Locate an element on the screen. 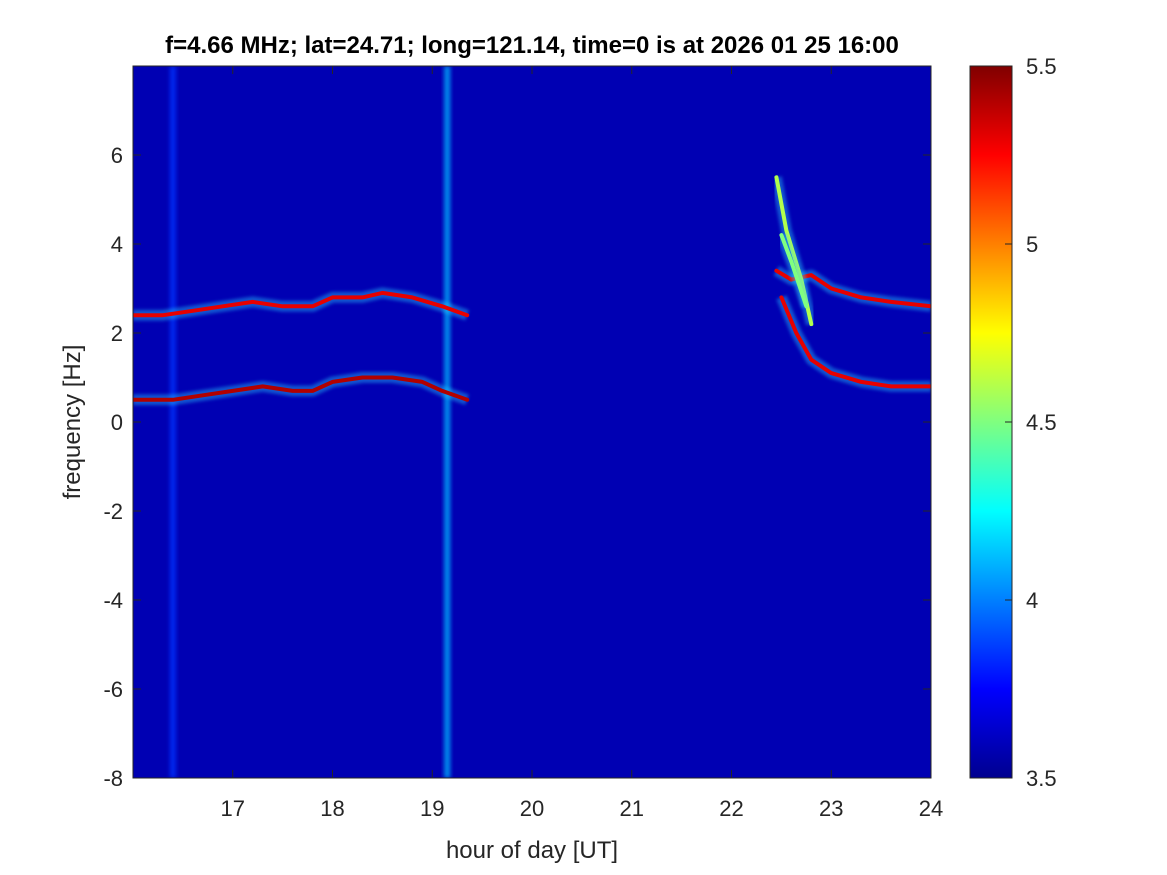 The width and height of the screenshot is (1167, 875). y-tick-label: 6 is located at coordinates (117, 155).